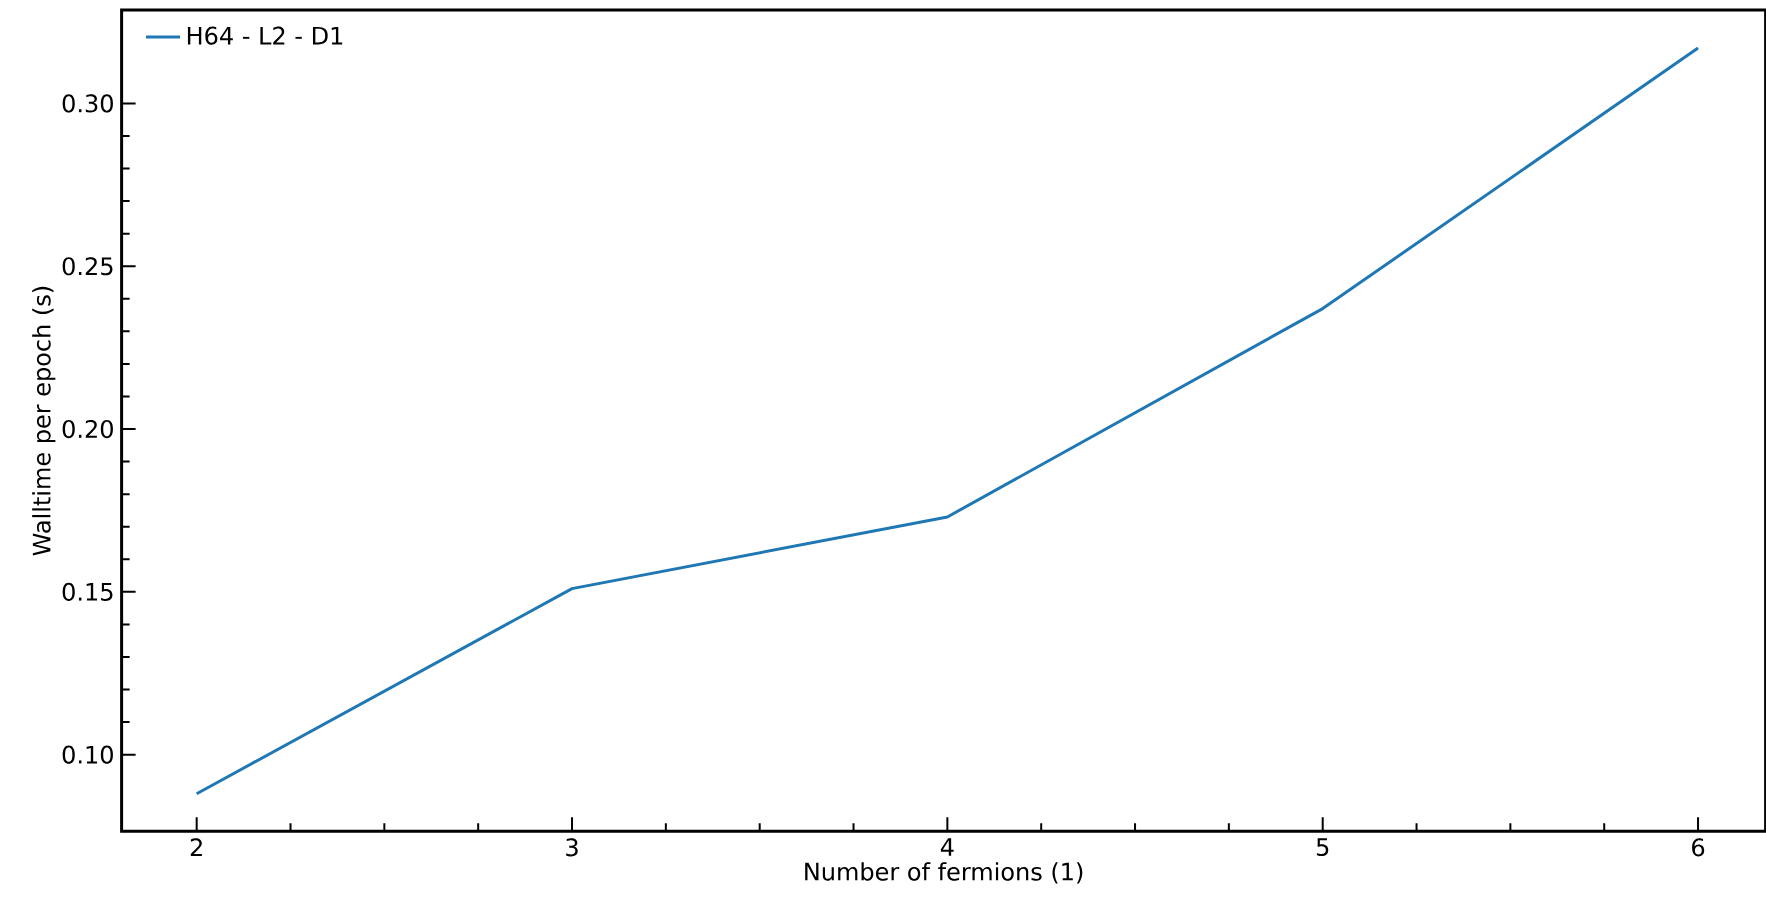 The image size is (1766, 903). I want to click on x-tick-label: 6, so click(1698, 847).